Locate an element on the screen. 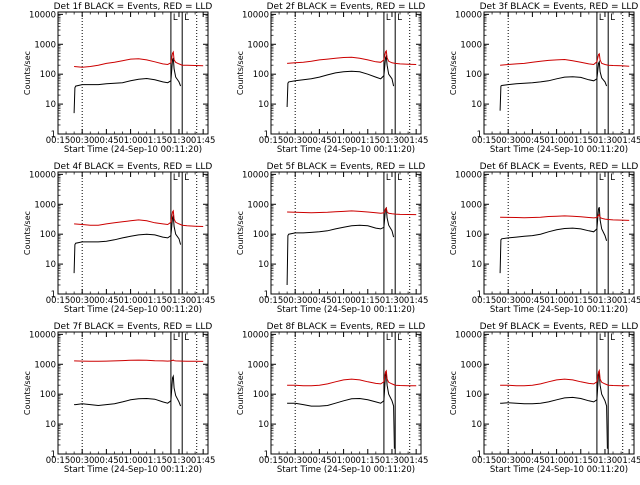 The width and height of the screenshot is (640, 485). panel-title: Det 1f BLACK = Events, RED = LLD is located at coordinates (133, 7).